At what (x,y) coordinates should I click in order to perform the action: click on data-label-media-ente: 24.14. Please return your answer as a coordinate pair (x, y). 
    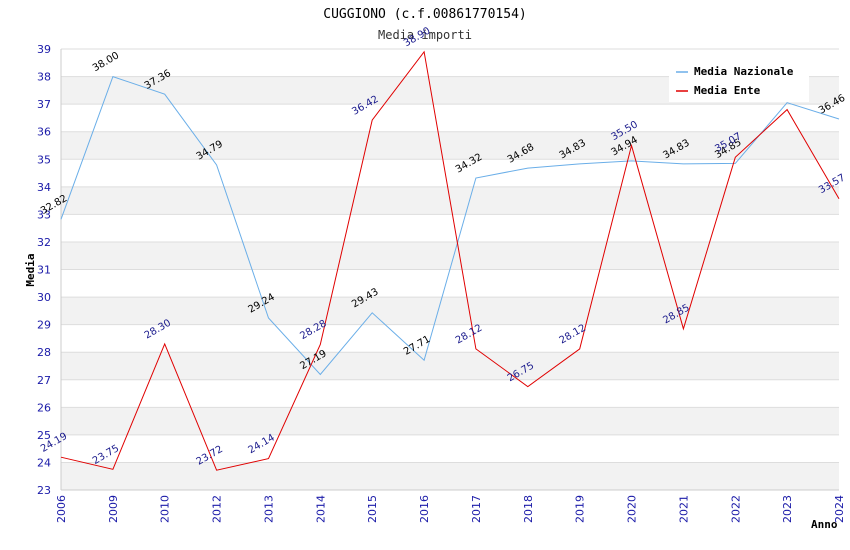
    Looking at the image, I should click on (261, 444).